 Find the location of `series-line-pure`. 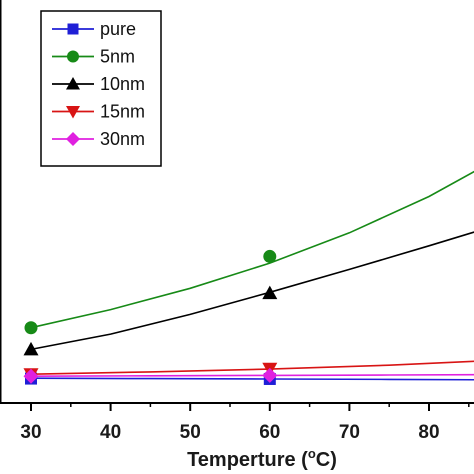

series-line-pure is located at coordinates (252, 379).